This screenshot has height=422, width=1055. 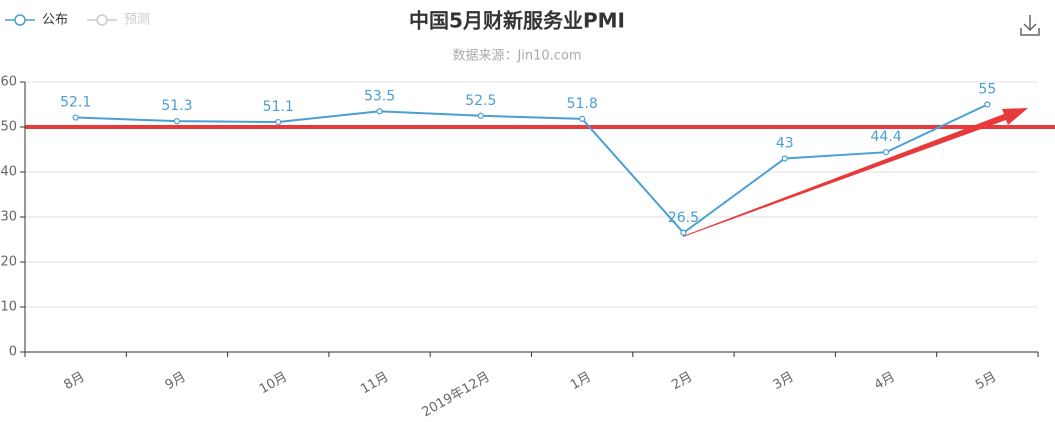 I want to click on y-tick-label: 50, so click(x=8, y=127).